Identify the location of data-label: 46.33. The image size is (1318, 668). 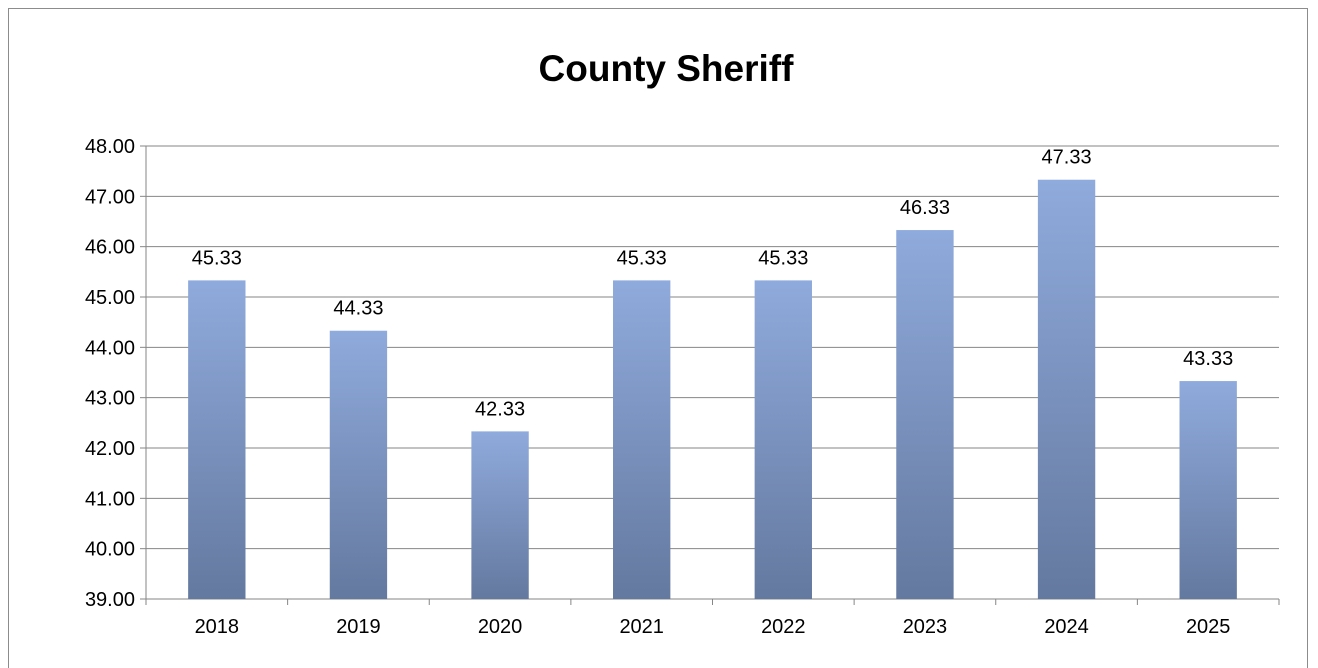
(925, 208).